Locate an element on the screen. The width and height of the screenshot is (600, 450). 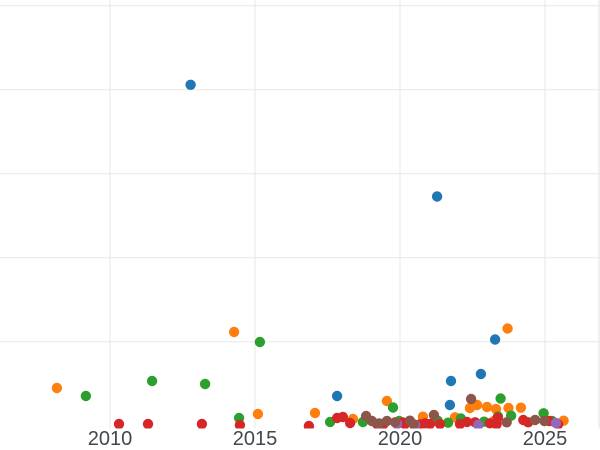
x-tick-label: 2010 is located at coordinates (110, 439).